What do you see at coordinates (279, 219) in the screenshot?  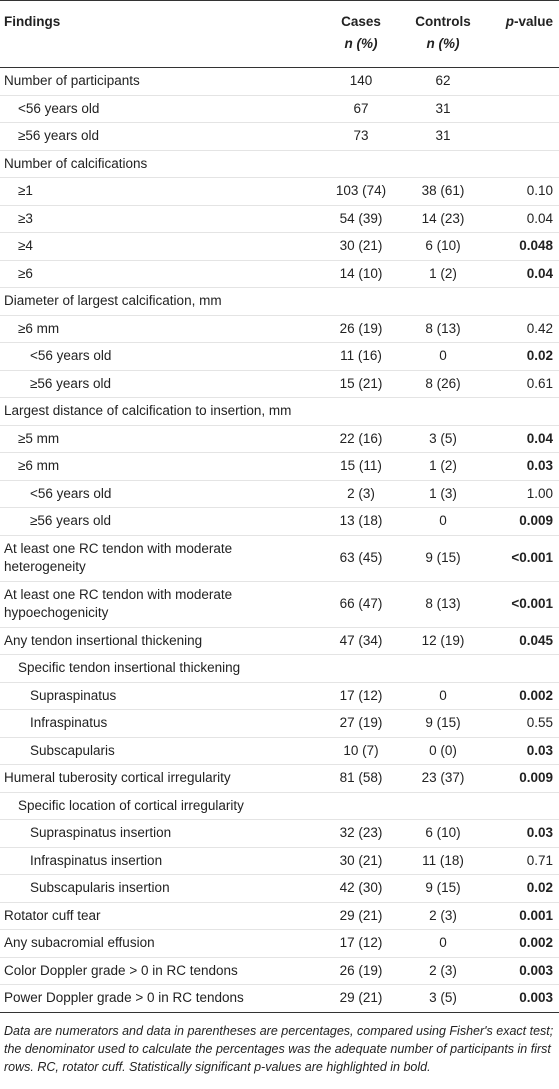 I see `table-row: ≥3 54 (39) 14 (23) 0.04` at bounding box center [279, 219].